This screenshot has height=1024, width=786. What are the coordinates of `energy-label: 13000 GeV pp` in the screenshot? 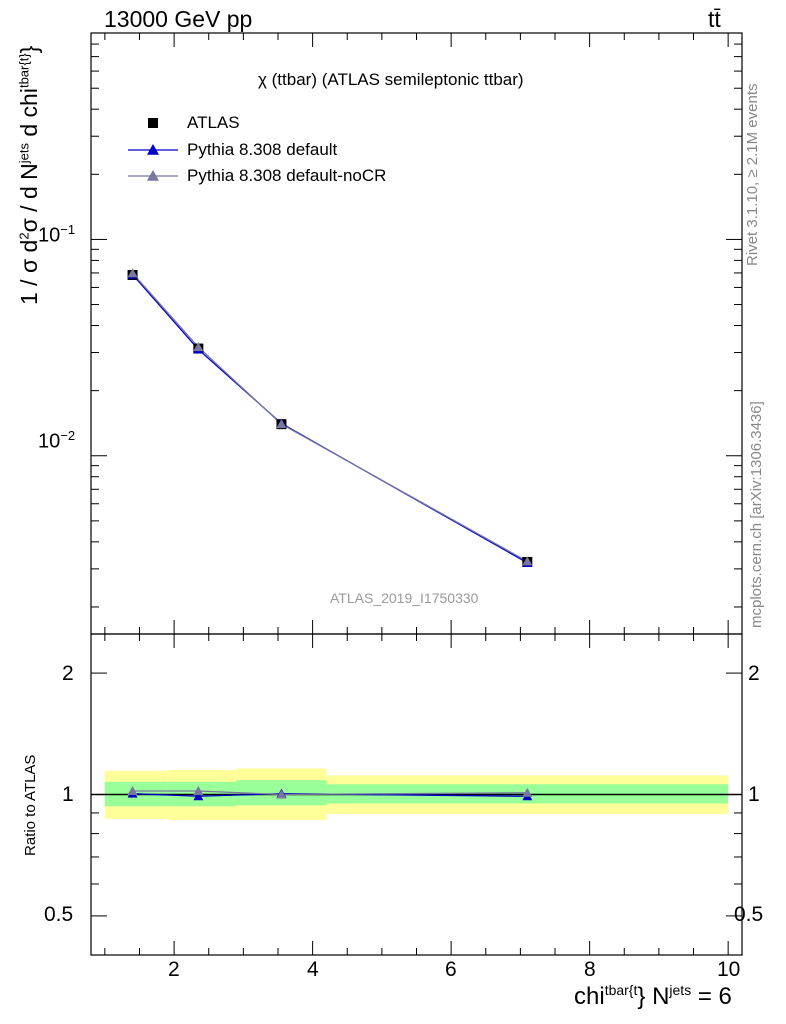 It's located at (178, 19).